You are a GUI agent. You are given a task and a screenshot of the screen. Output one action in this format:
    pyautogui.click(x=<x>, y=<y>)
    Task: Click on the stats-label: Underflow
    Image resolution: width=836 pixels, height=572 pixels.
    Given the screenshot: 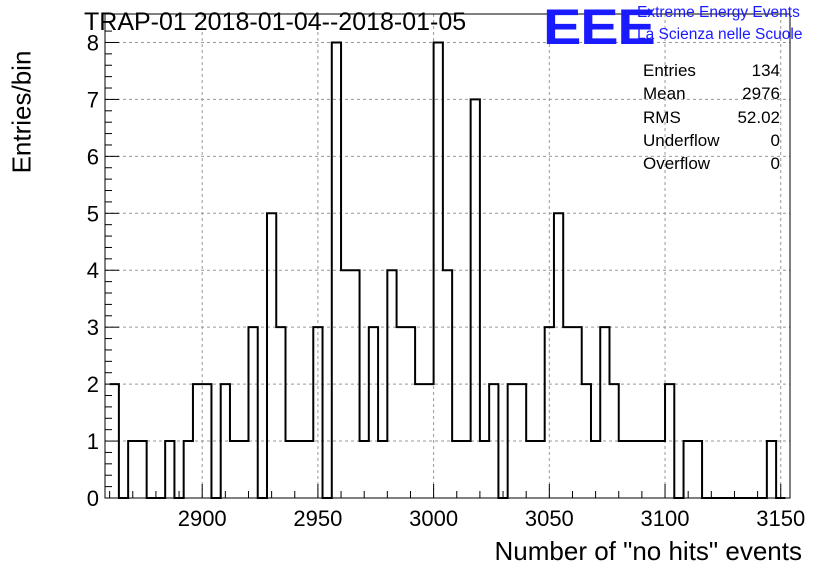 What is the action you would take?
    pyautogui.click(x=681, y=140)
    